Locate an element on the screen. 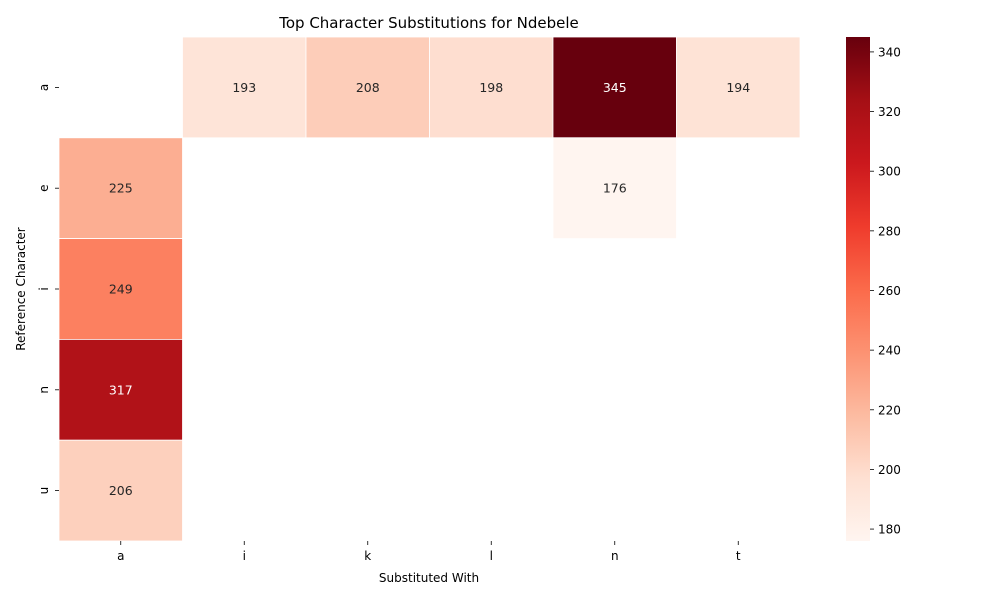  cell-value-label: 194 is located at coordinates (738, 87).